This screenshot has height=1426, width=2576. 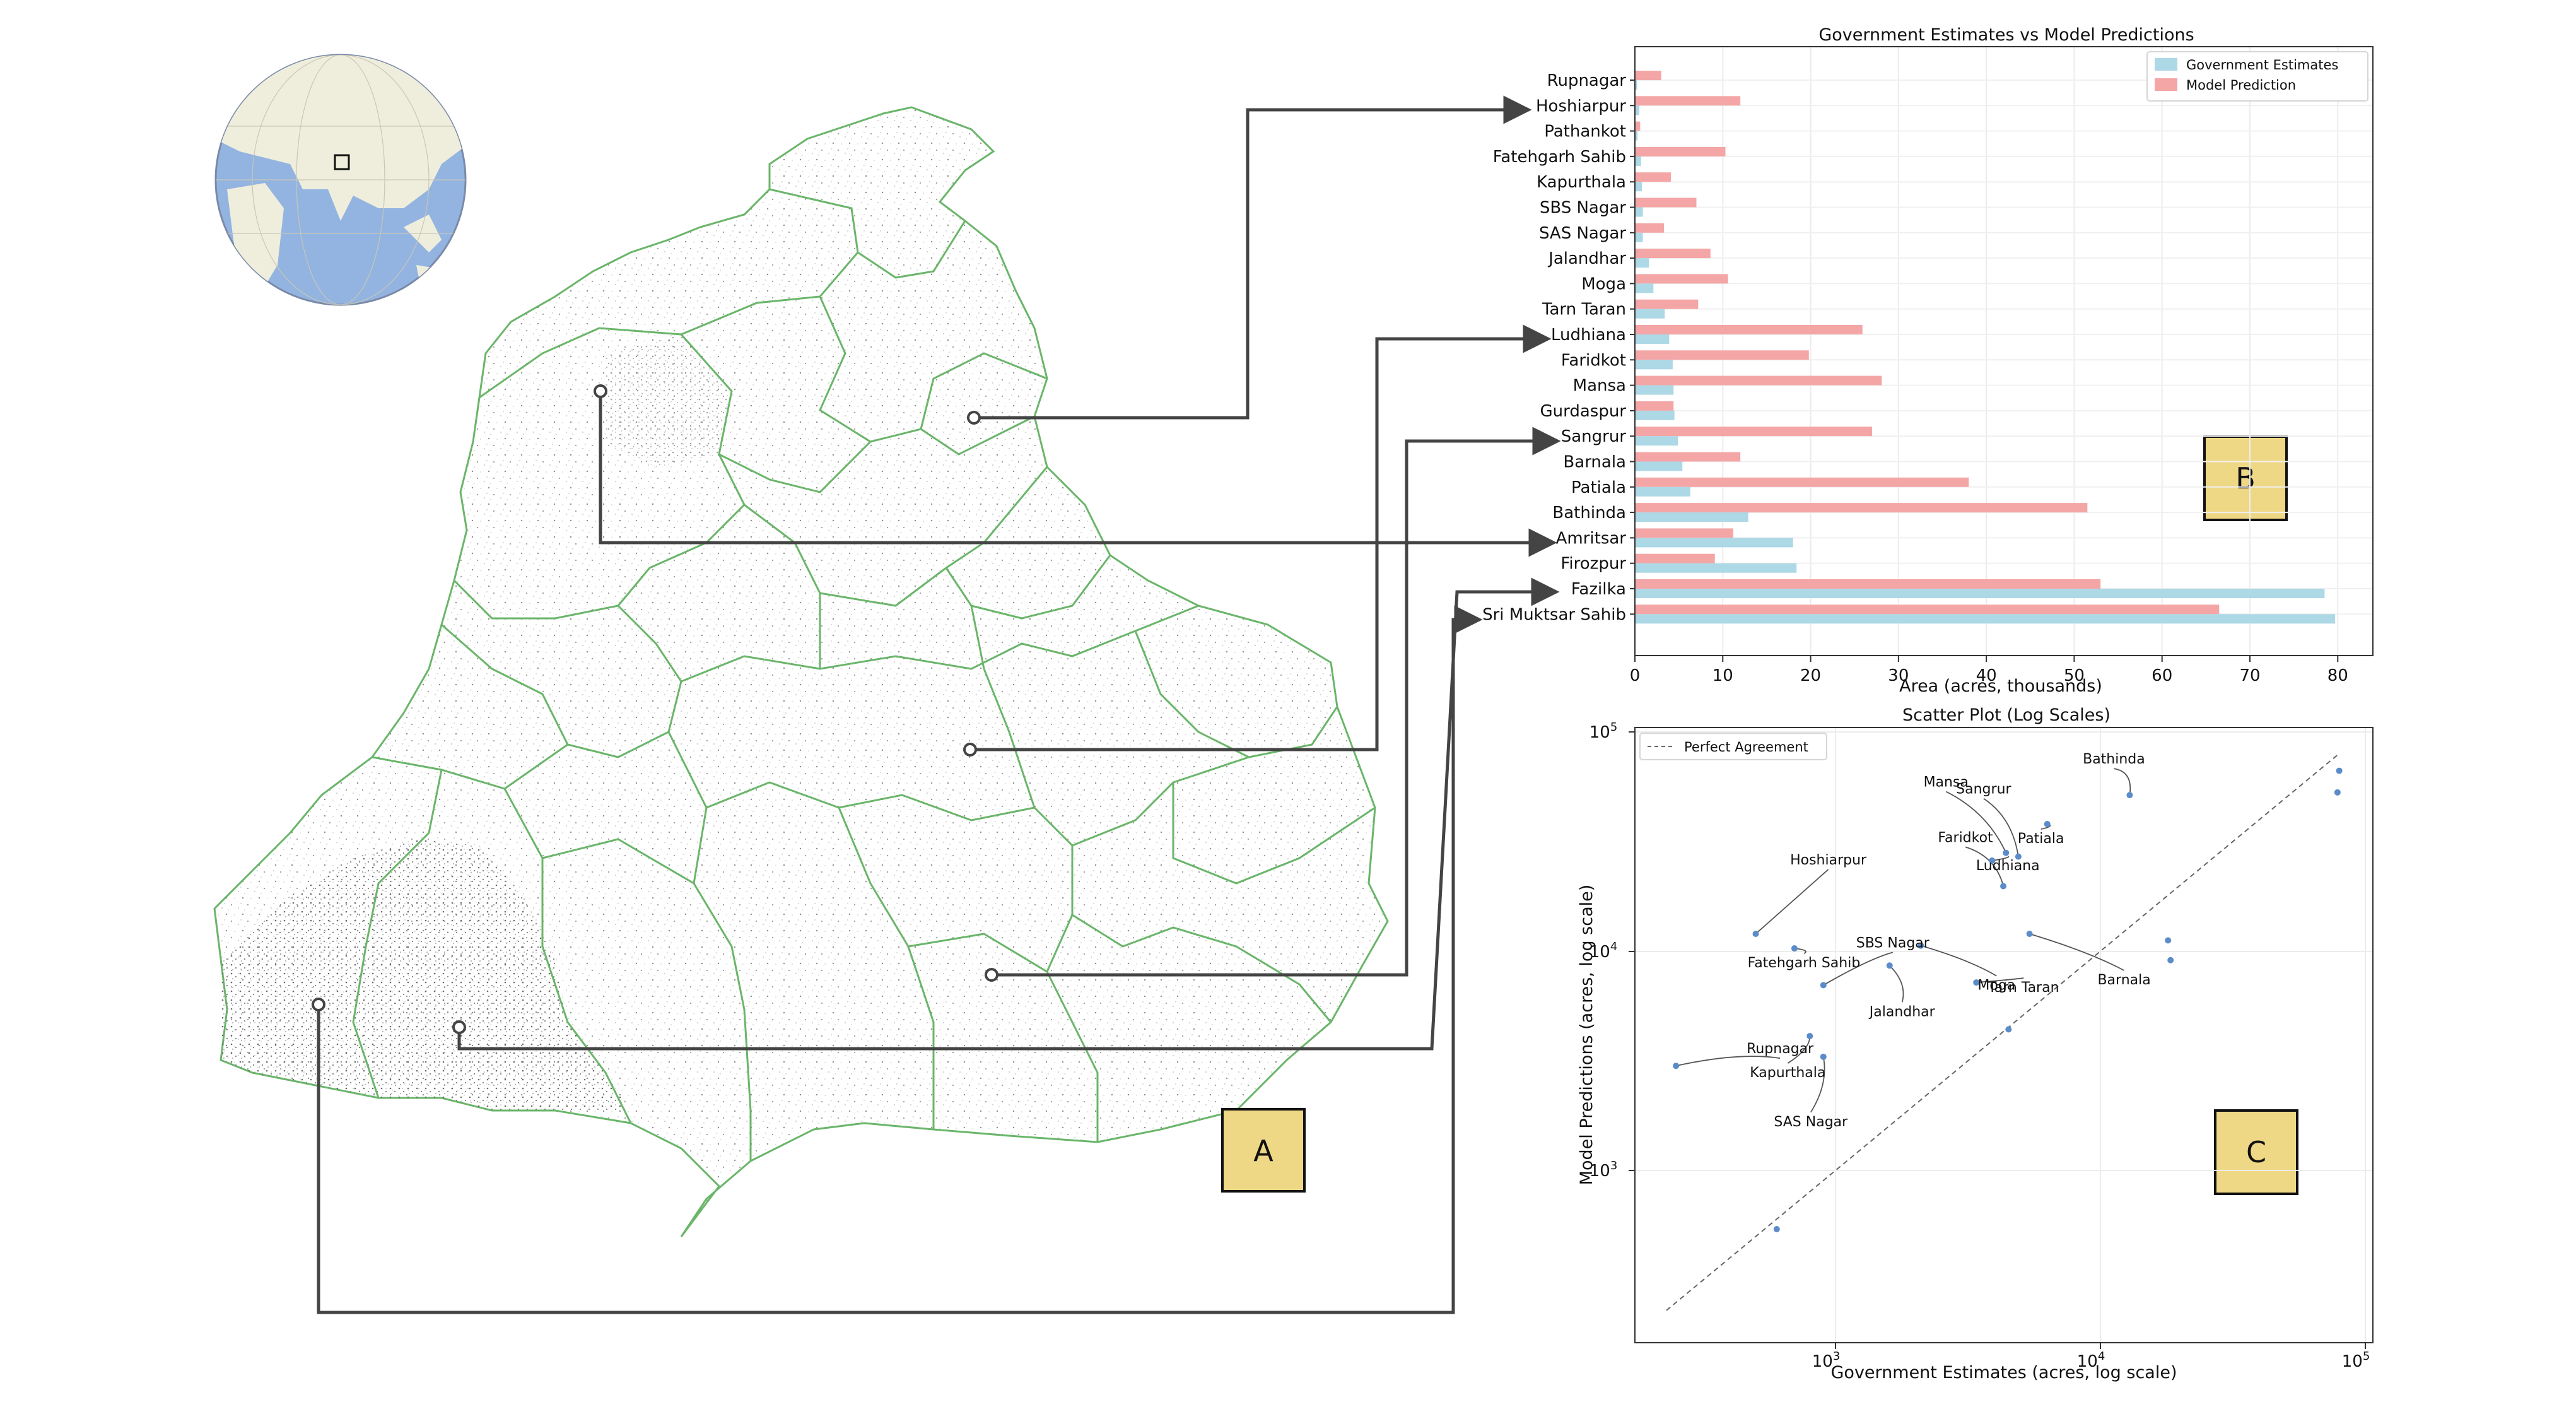 I want to click on scatter-points, so click(x=2008, y=1000).